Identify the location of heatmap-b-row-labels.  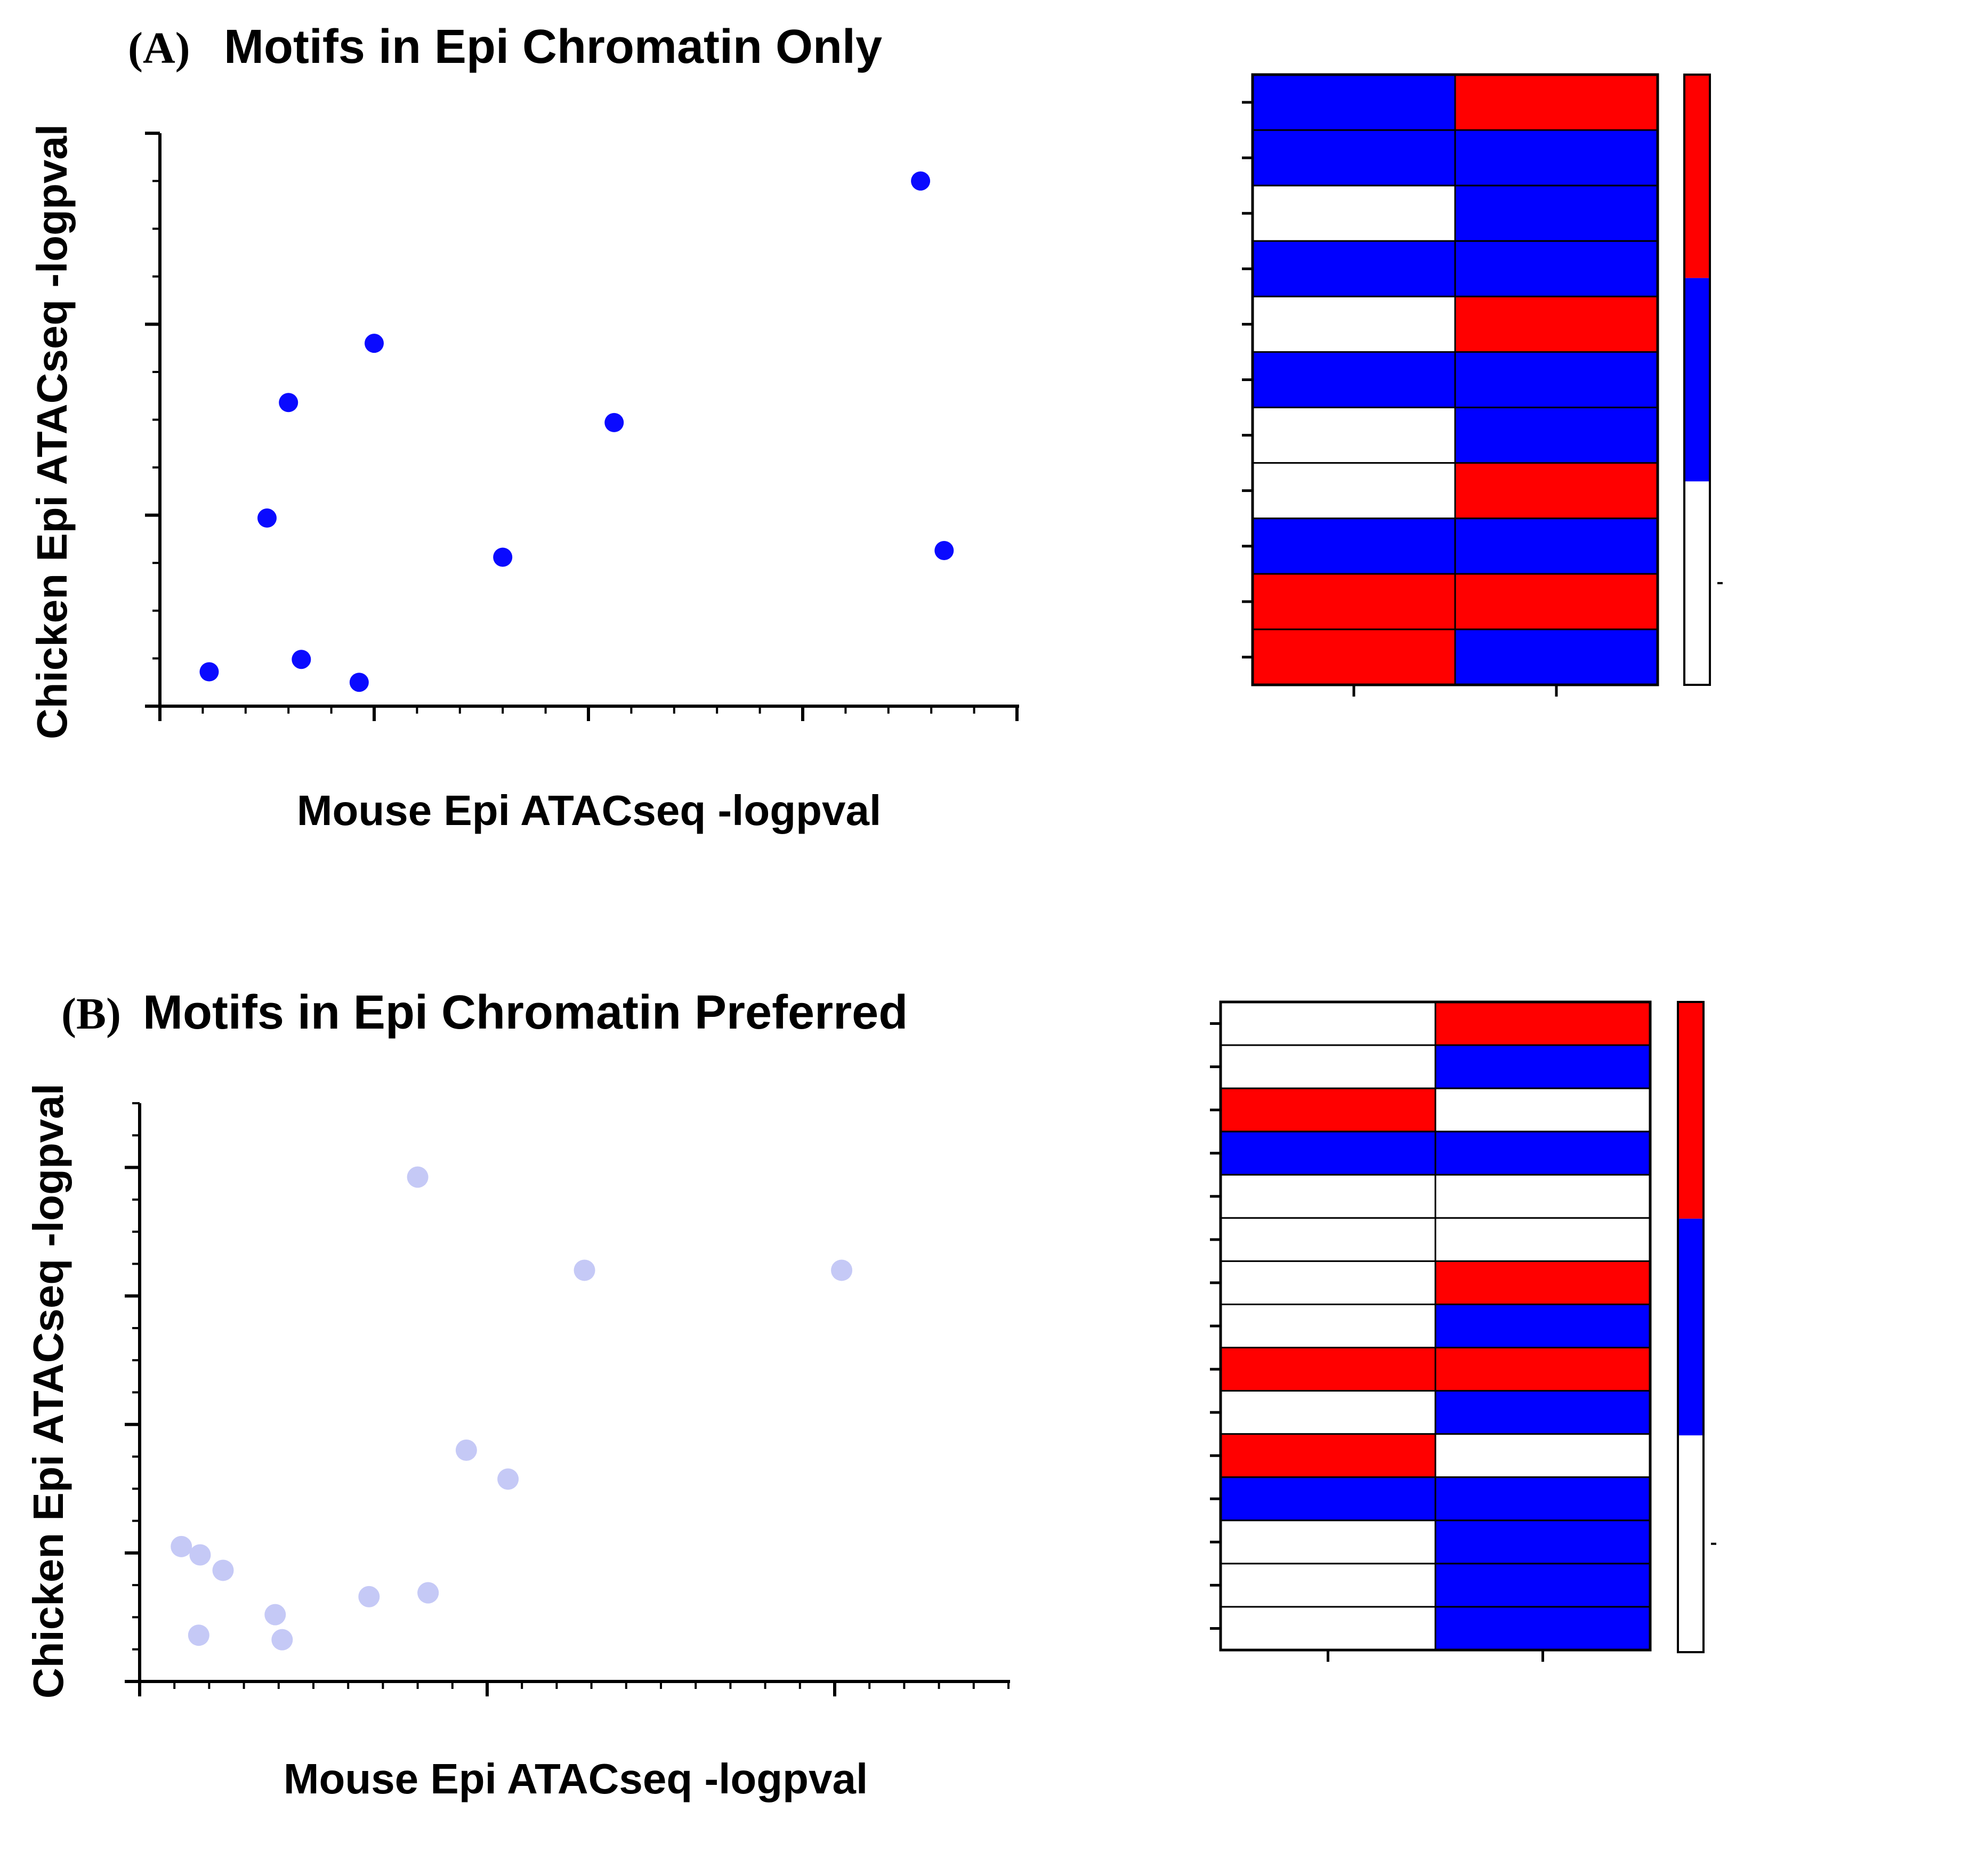
(1215, 1326).